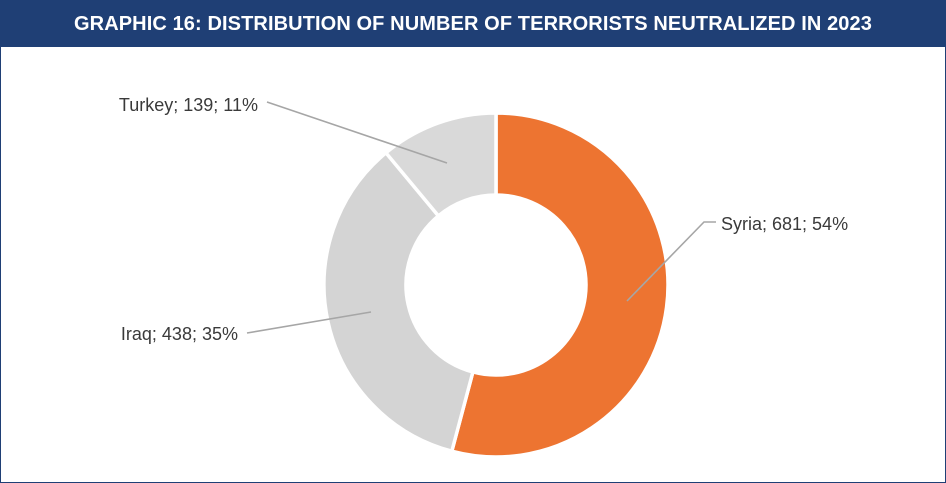 The height and width of the screenshot is (483, 946). I want to click on leader-line-turkey, so click(357, 132).